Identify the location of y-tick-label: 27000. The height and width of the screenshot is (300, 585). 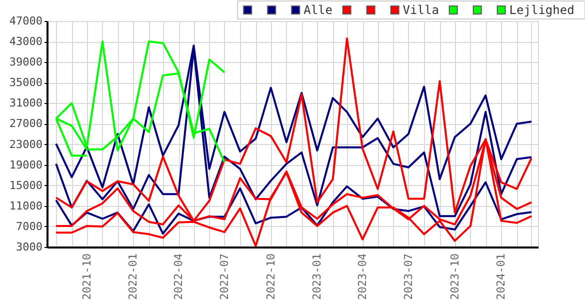
(25, 123).